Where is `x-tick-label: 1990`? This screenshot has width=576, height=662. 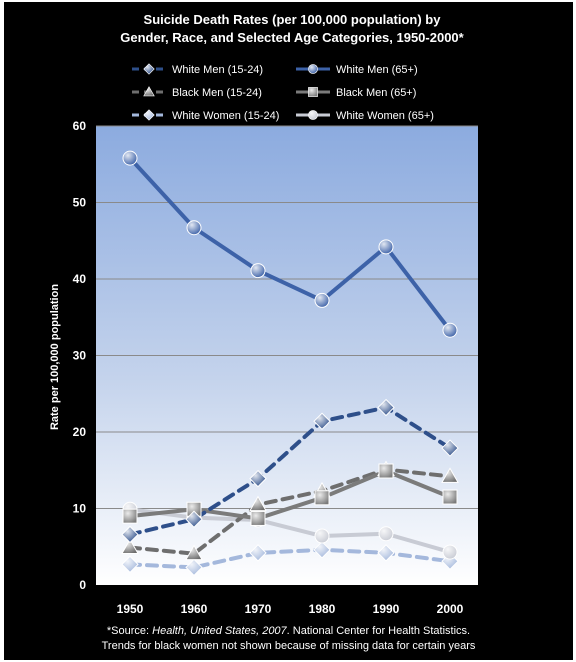
x-tick-label: 1990 is located at coordinates (386, 609).